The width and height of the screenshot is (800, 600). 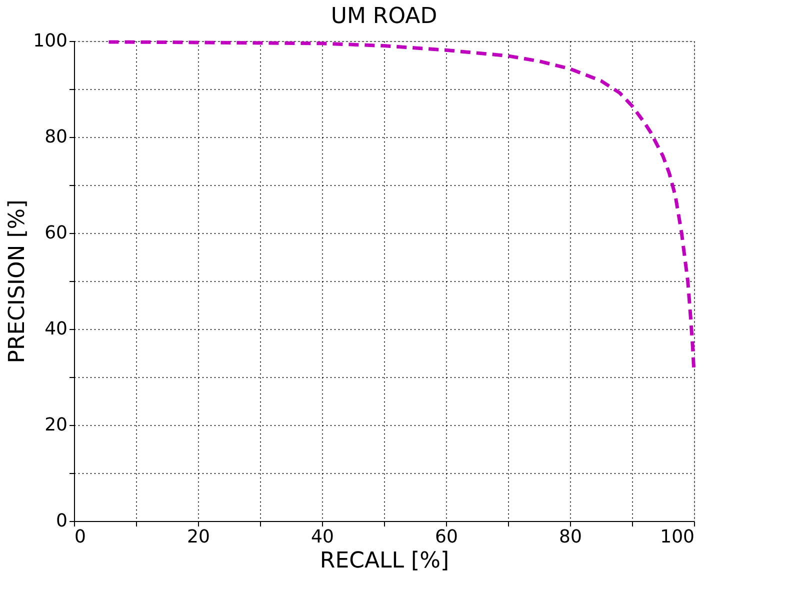 I want to click on y-tick-label: 60, so click(x=56, y=233).